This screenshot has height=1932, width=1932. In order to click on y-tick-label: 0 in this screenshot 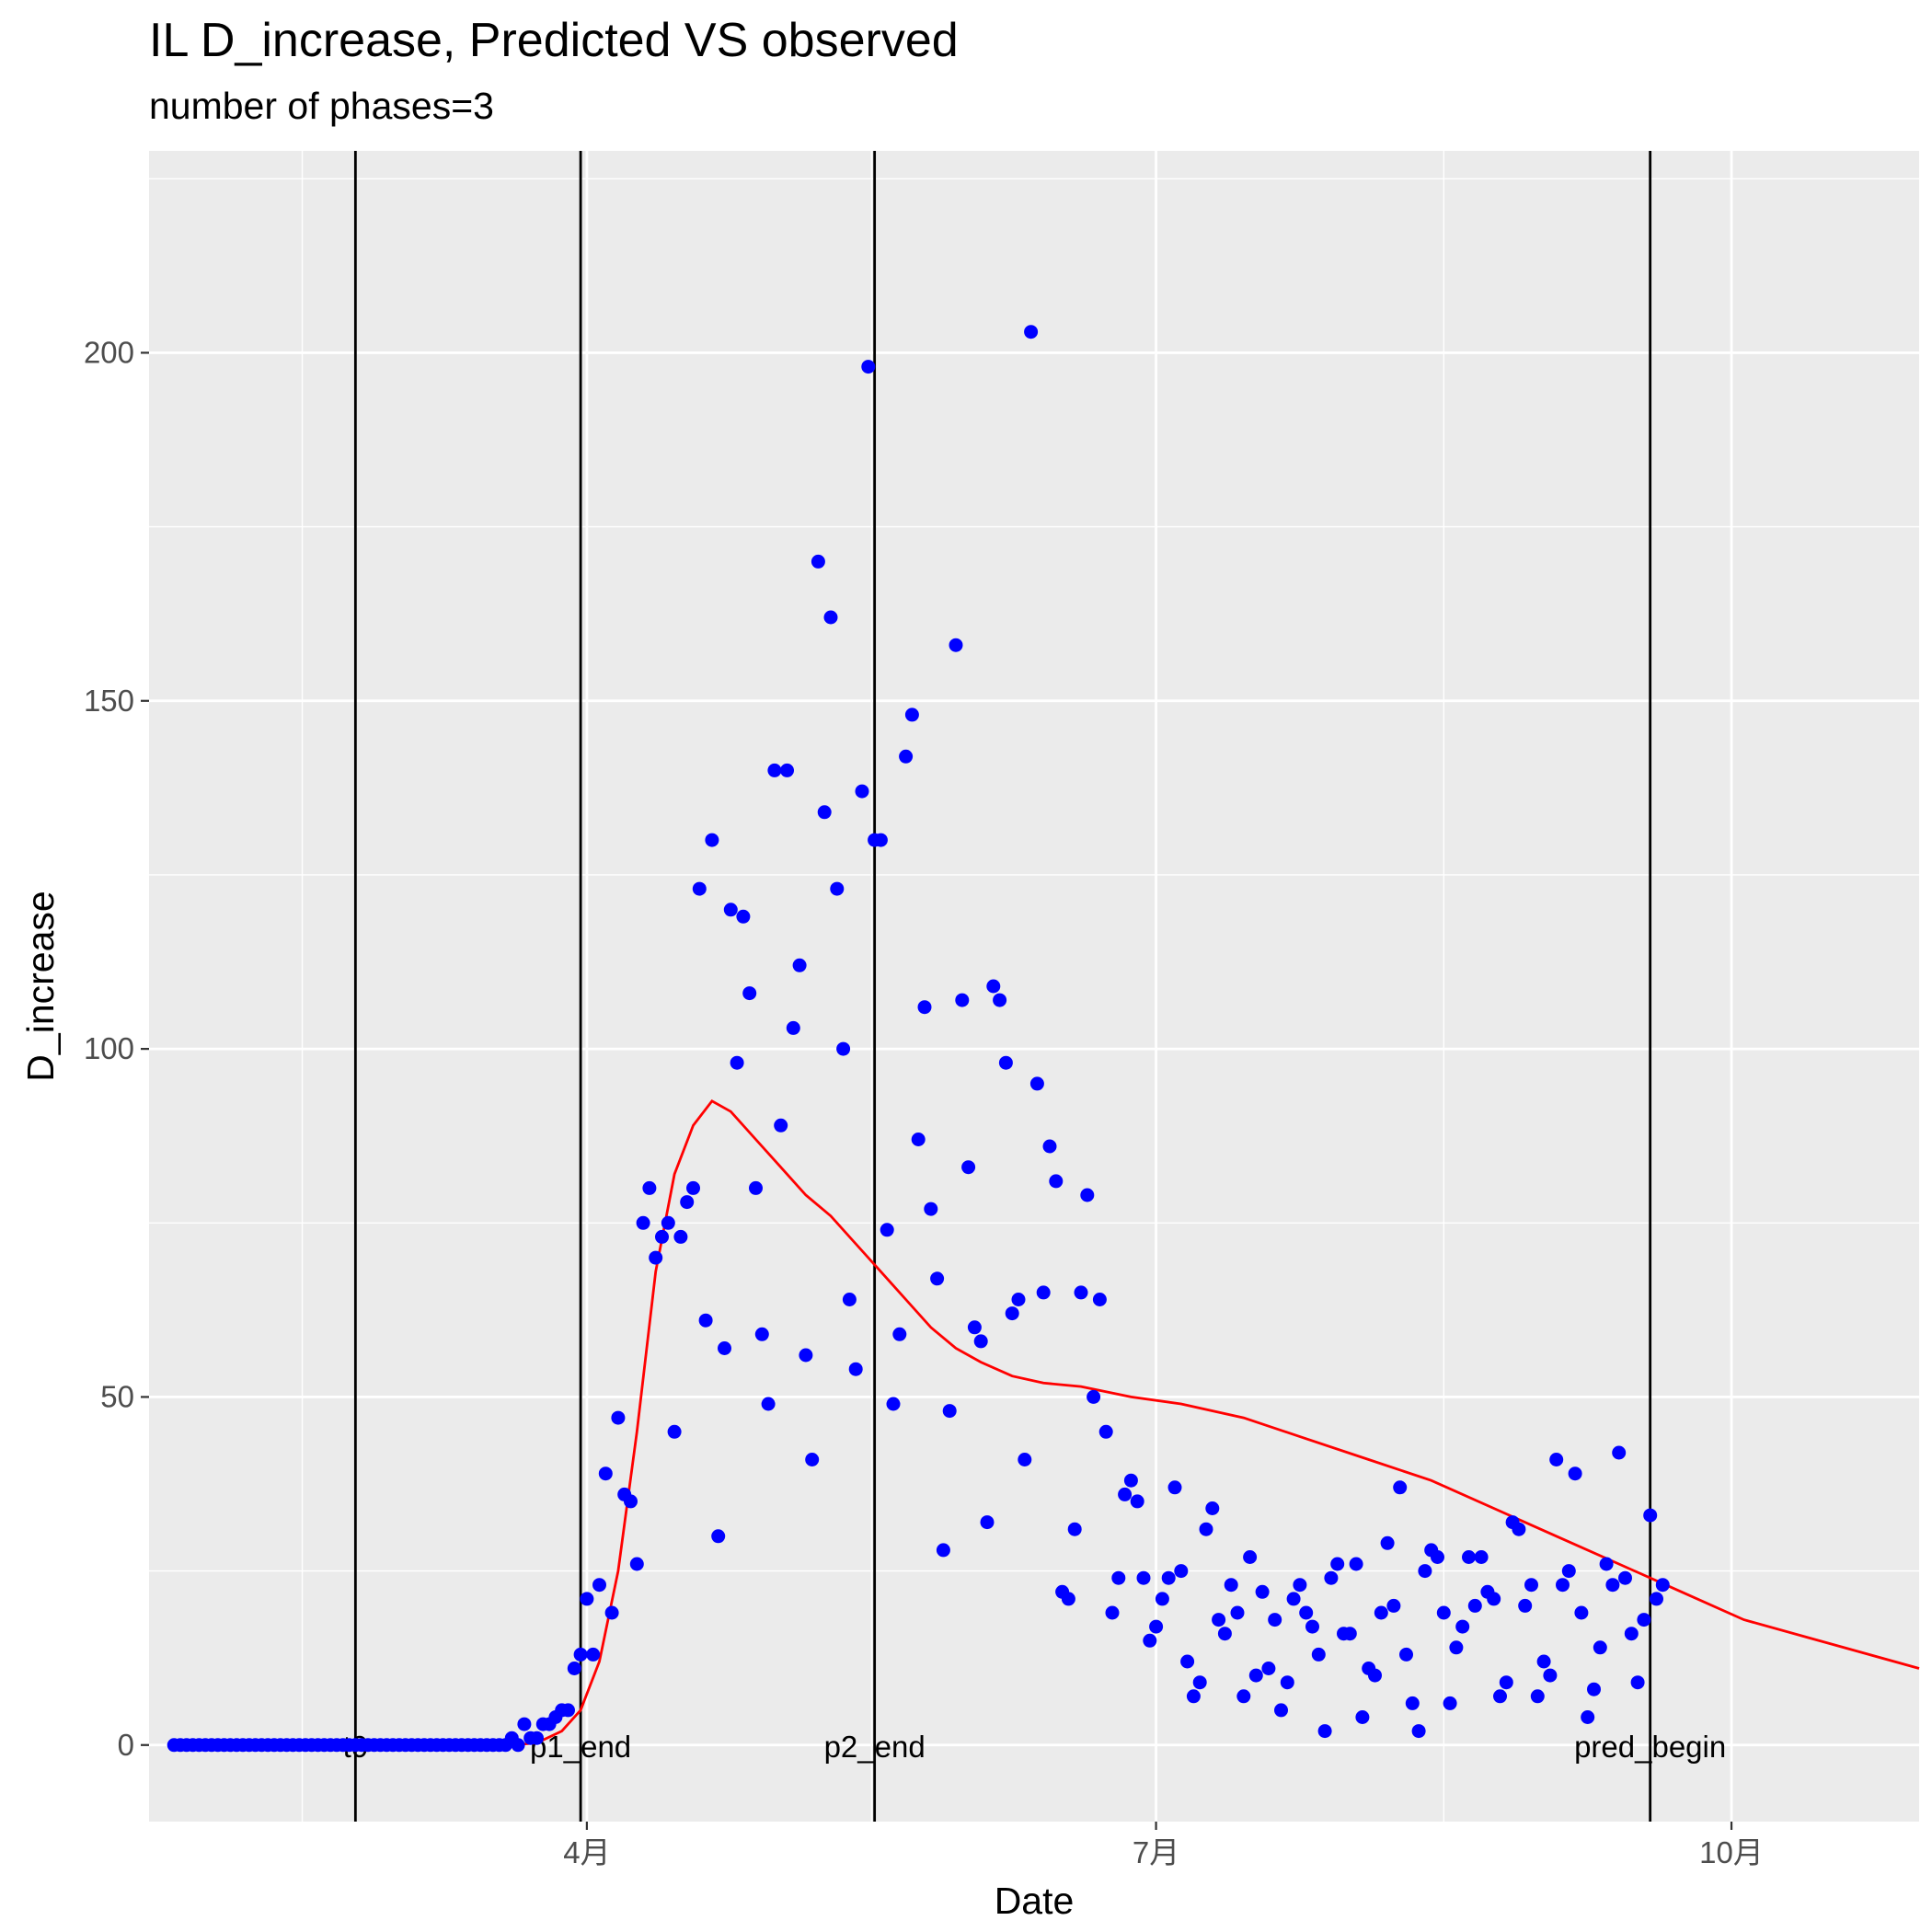, I will do `click(126, 1745)`.